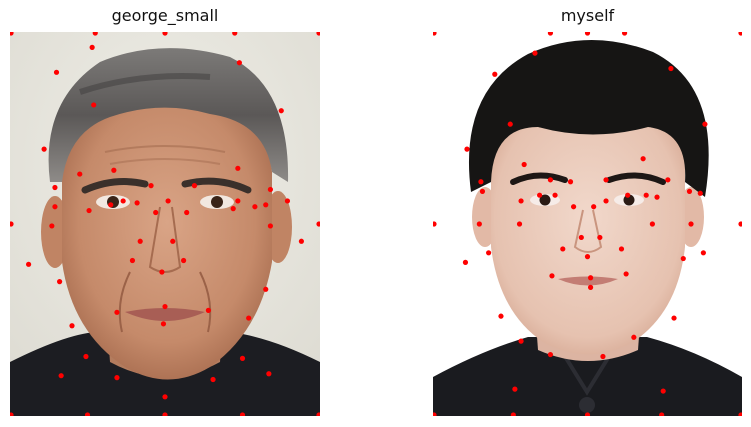  What do you see at coordinates (587, 15) in the screenshot?
I see `panel-title: myself` at bounding box center [587, 15].